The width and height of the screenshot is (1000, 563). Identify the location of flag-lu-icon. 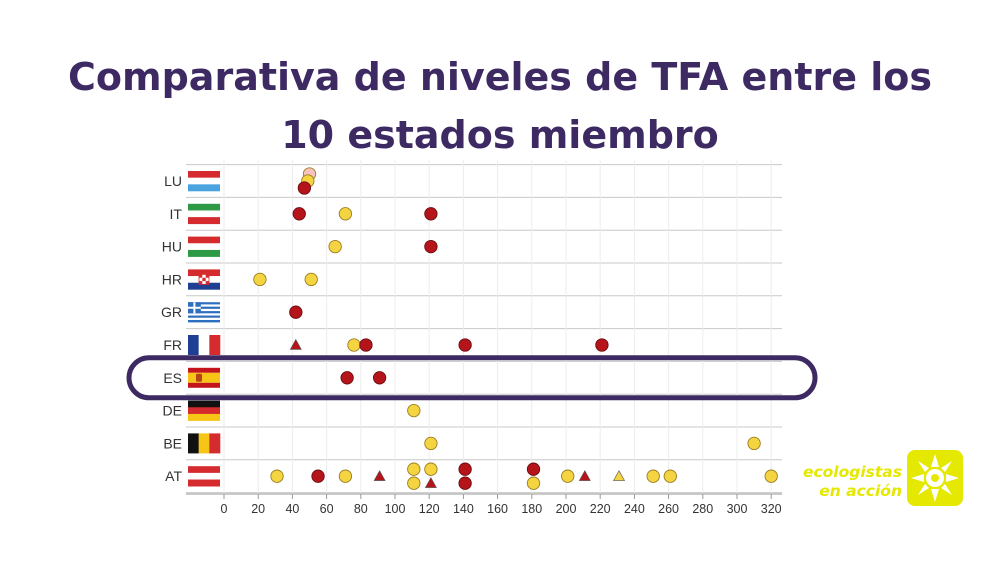
(204, 181).